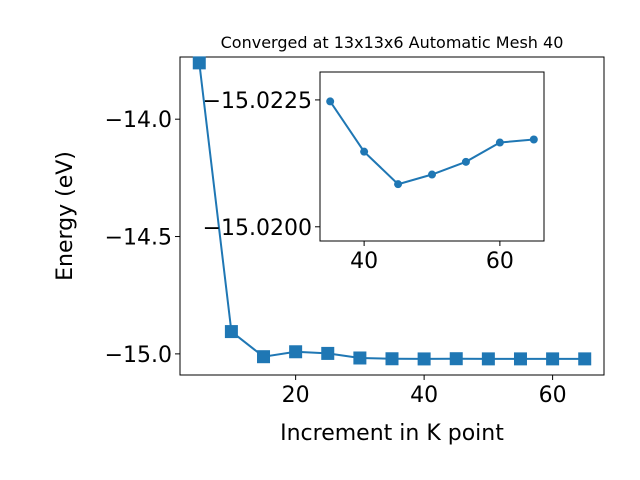 This screenshot has width=640, height=480. Describe the element at coordinates (296, 395) in the screenshot. I see `main-x-tick-label: 20` at that location.